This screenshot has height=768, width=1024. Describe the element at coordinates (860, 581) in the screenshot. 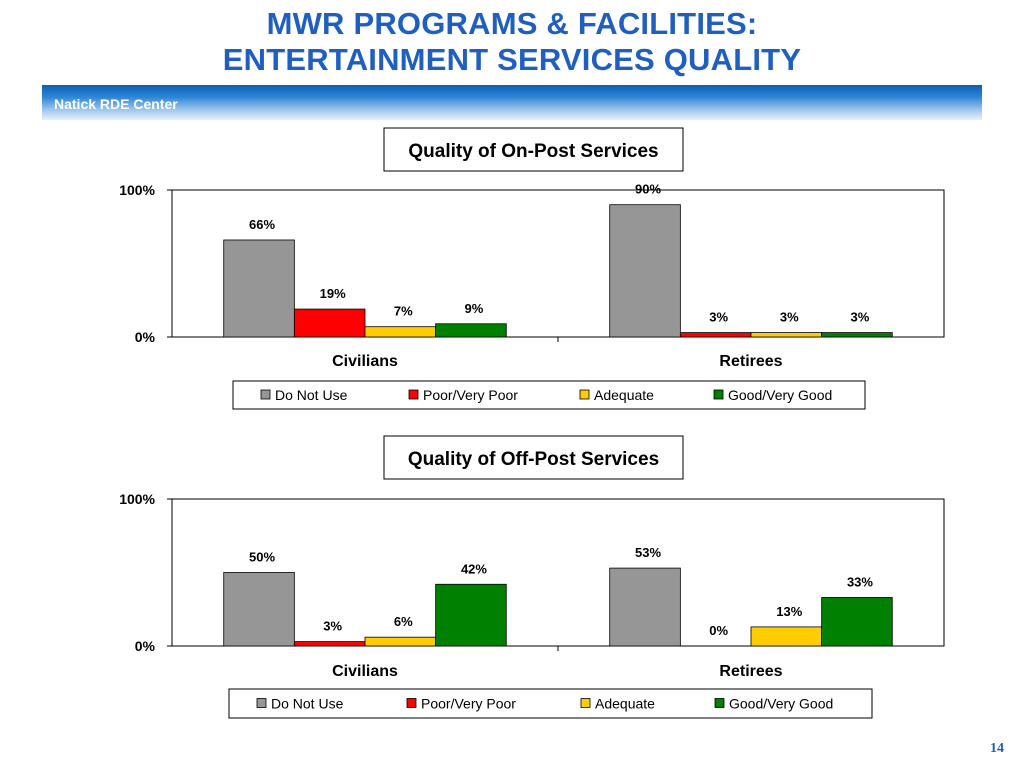

I see `data-label: 33%` at that location.